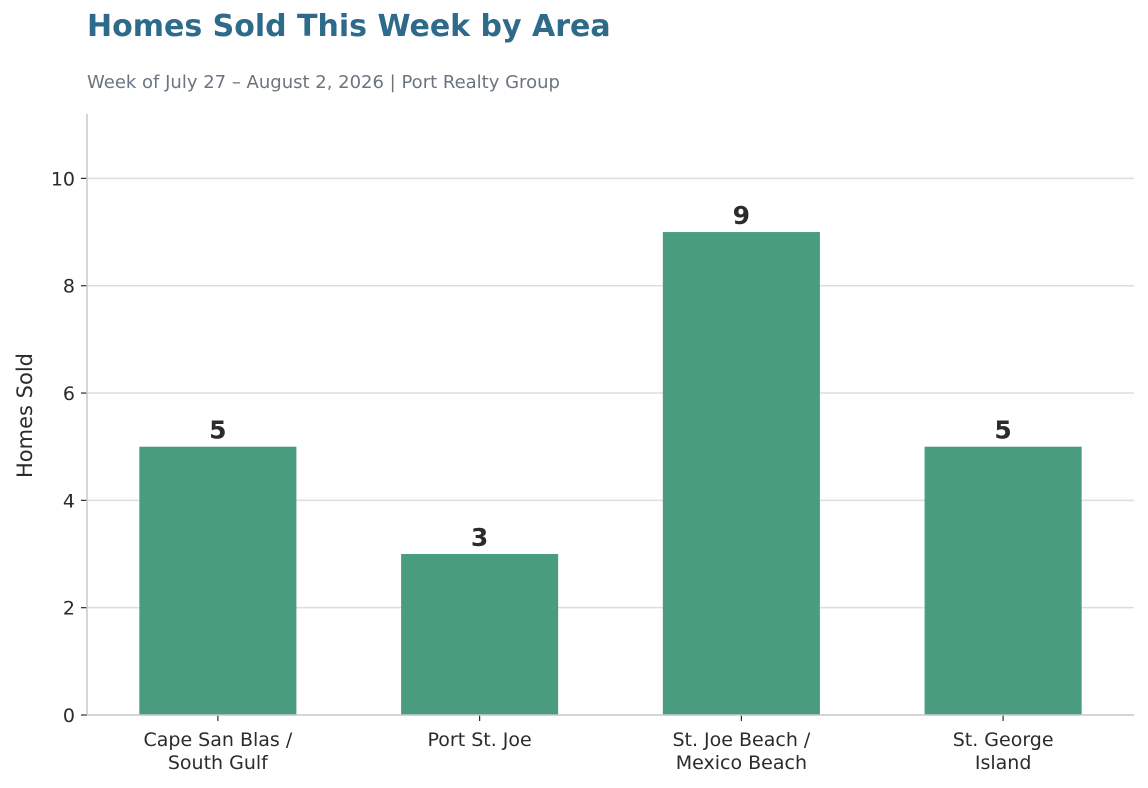 The image size is (1148, 788). What do you see at coordinates (69, 716) in the screenshot?
I see `y-tick-label: 0` at bounding box center [69, 716].